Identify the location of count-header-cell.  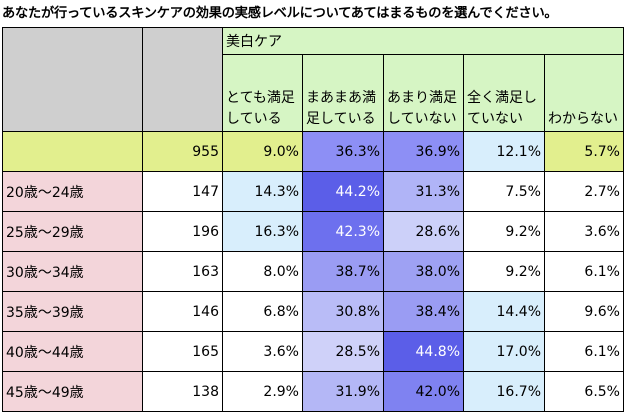
(182, 79).